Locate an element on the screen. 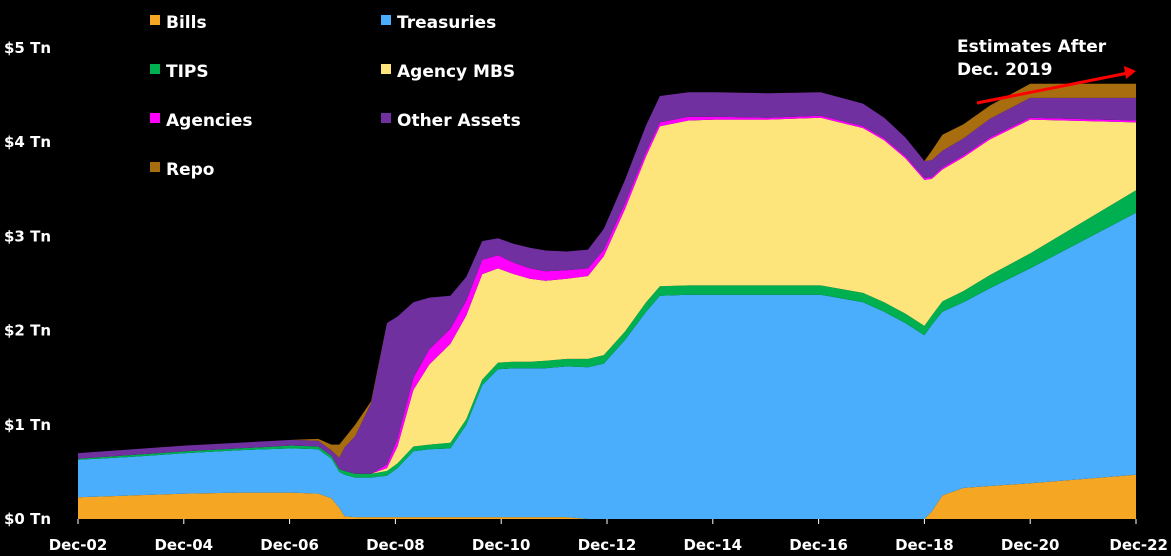 This screenshot has height=556, width=1171. estimates-arrow is located at coordinates (1052, 88).